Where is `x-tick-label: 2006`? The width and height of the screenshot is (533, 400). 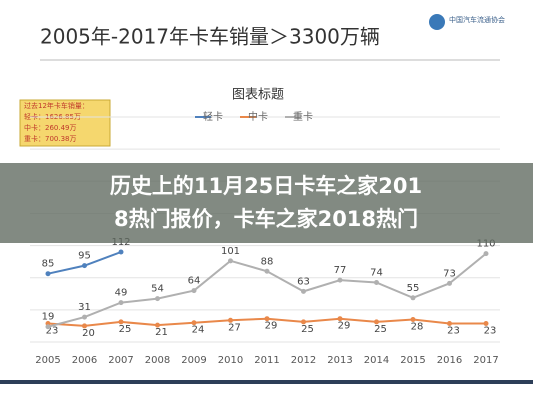
x-tick-label: 2006 is located at coordinates (84, 360).